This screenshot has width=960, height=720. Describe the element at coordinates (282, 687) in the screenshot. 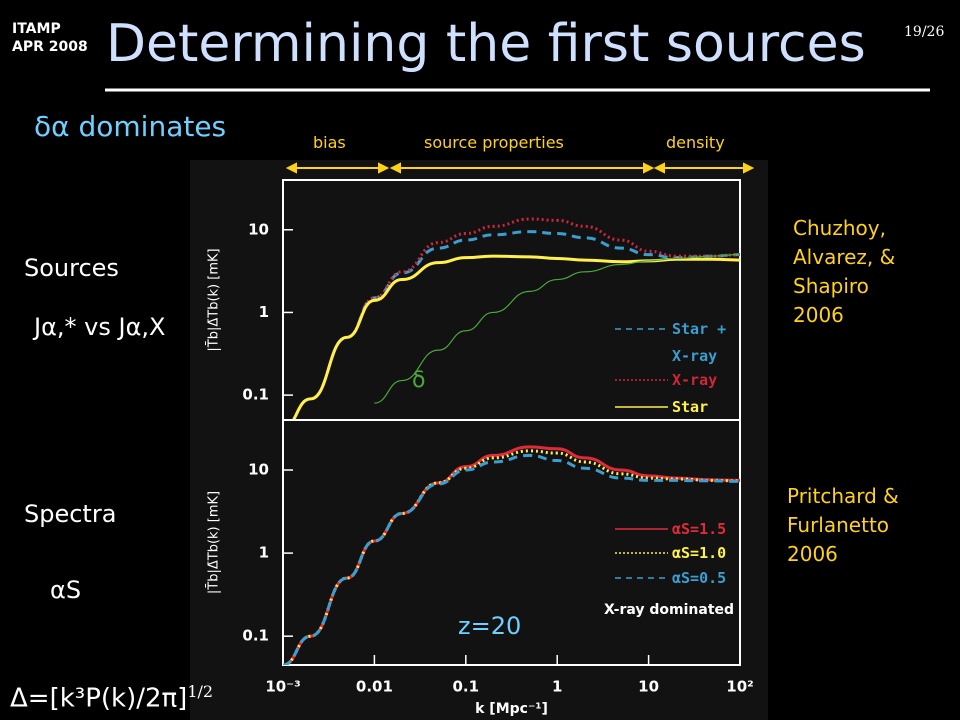

I see `x-tick-label: 10⁻³` at that location.